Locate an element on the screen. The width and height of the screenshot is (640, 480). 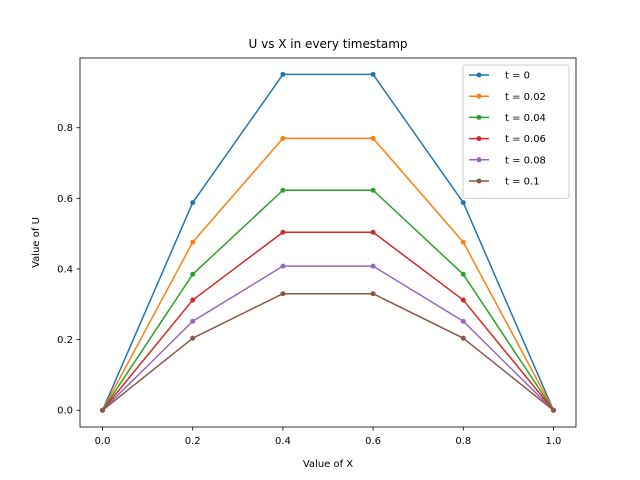
y-axis-ticks: 0.0 0.2 0.4 0.6 0.8 is located at coordinates (68, 270).